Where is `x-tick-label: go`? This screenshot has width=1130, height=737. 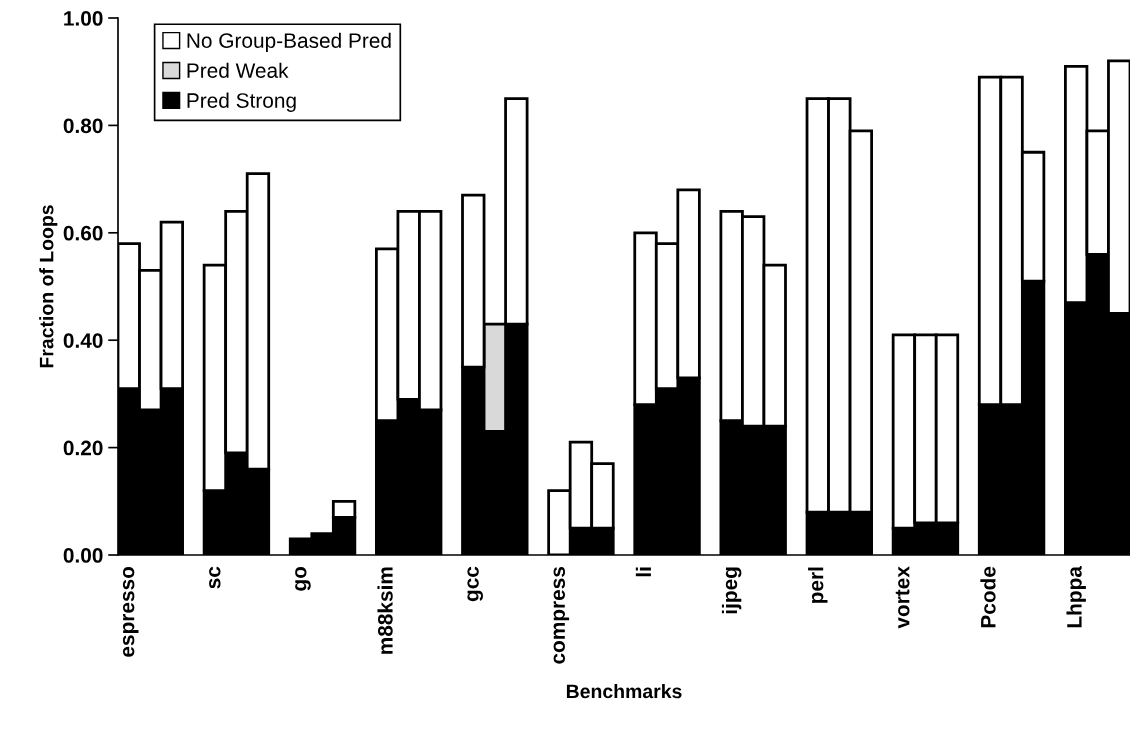 x-tick-label: go is located at coordinates (303, 578).